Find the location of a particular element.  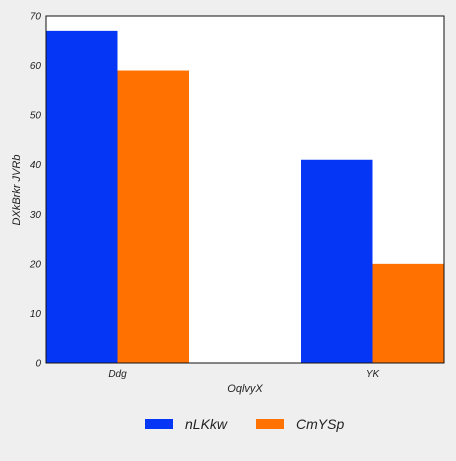

y-tick-label: 70 is located at coordinates (36, 17).